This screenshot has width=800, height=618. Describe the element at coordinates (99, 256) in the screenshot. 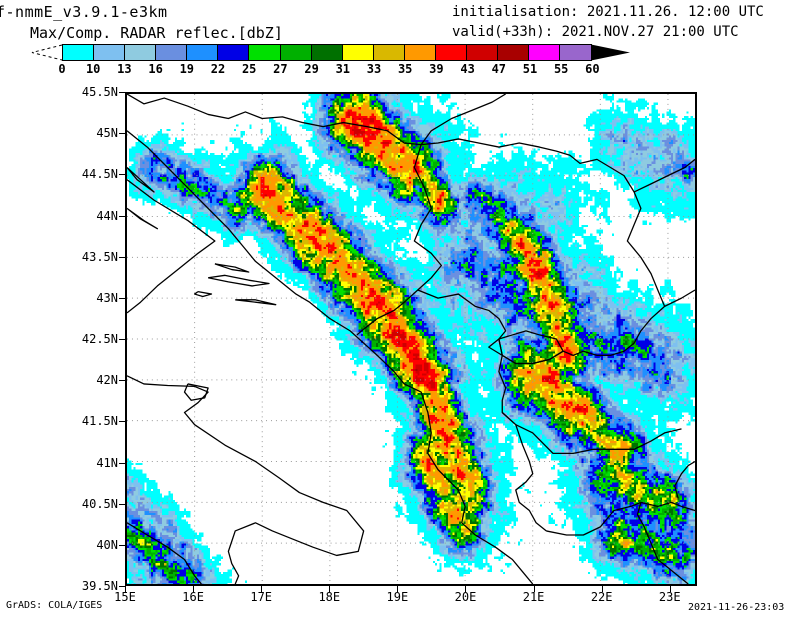

I see `y-tick-43.5N: 43.5N` at that location.